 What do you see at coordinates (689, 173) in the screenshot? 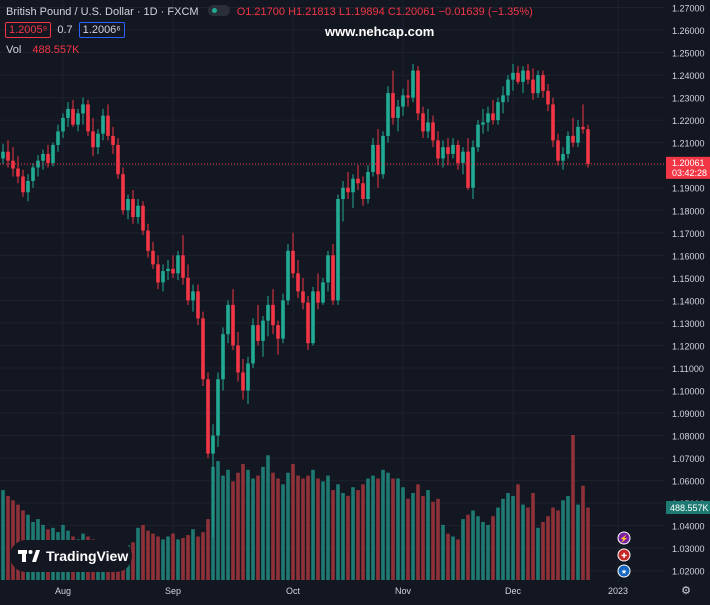
I see `countdown-text: 03:42:28` at bounding box center [689, 173].